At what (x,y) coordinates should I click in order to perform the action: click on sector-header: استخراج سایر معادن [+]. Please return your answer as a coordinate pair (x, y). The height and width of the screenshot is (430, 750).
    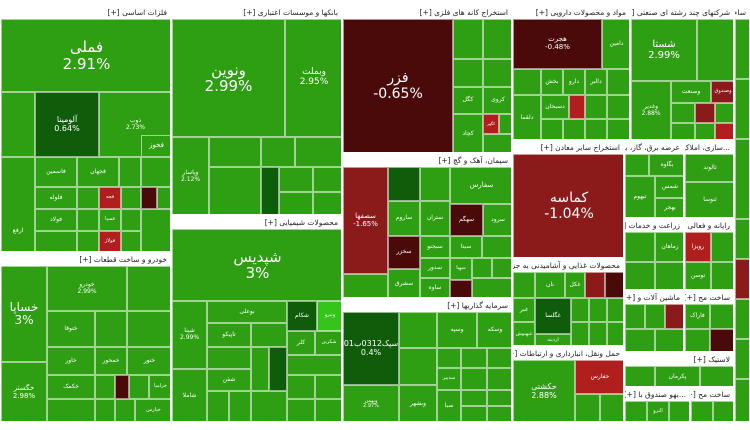
    Looking at the image, I should click on (568, 147).